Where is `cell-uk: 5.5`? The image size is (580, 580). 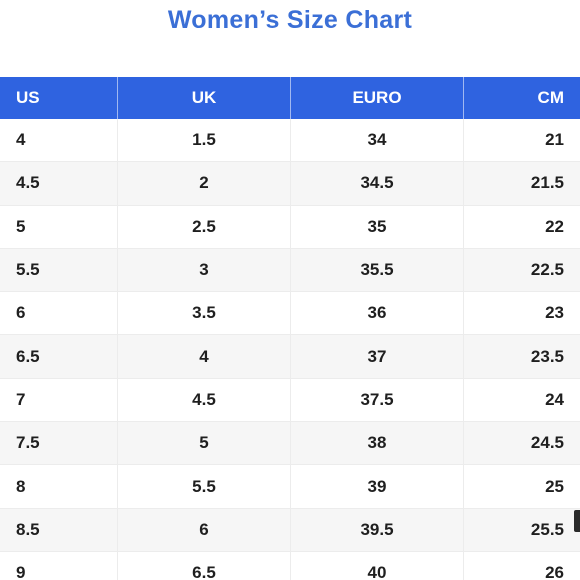
cell-uk: 5.5 is located at coordinates (203, 486).